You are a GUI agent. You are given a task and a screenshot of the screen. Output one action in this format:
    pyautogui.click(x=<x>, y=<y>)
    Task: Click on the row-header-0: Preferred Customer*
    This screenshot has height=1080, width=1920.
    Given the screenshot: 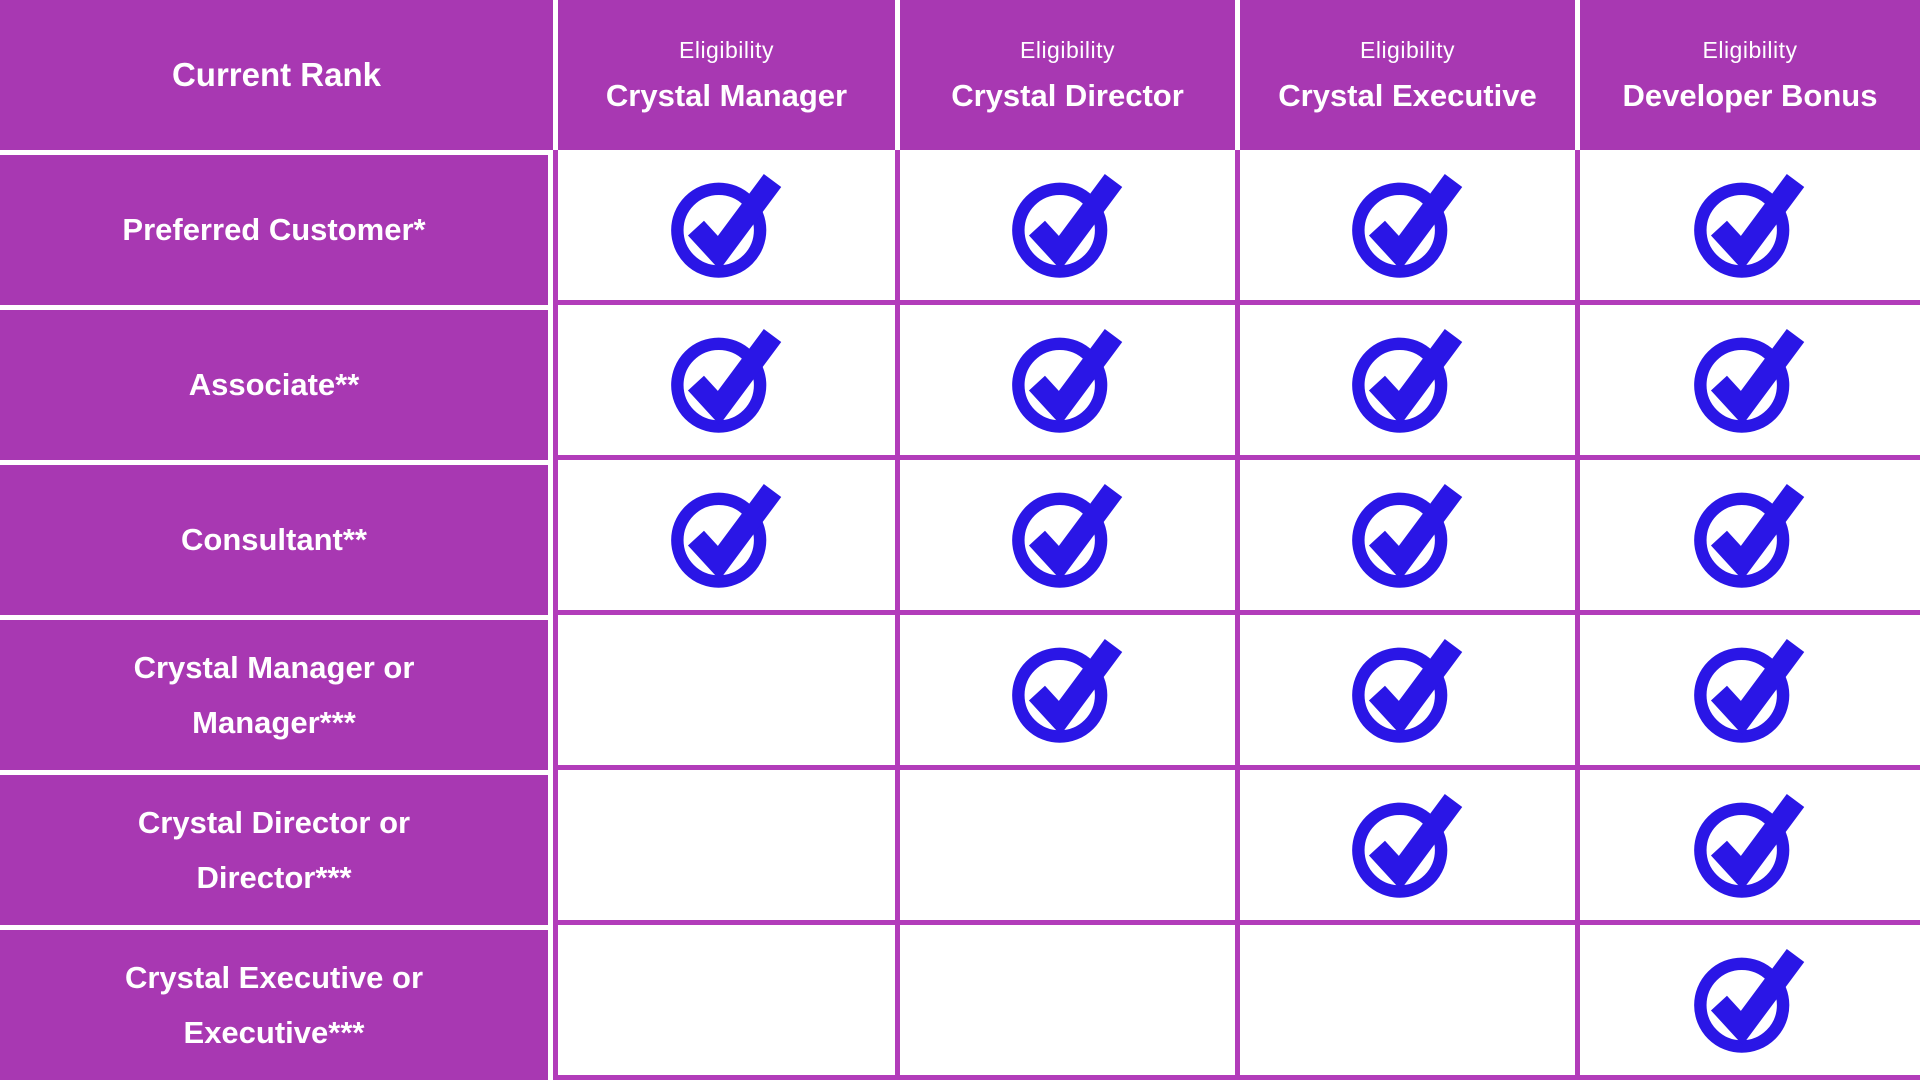 What is the action you would take?
    pyautogui.click(x=276, y=227)
    